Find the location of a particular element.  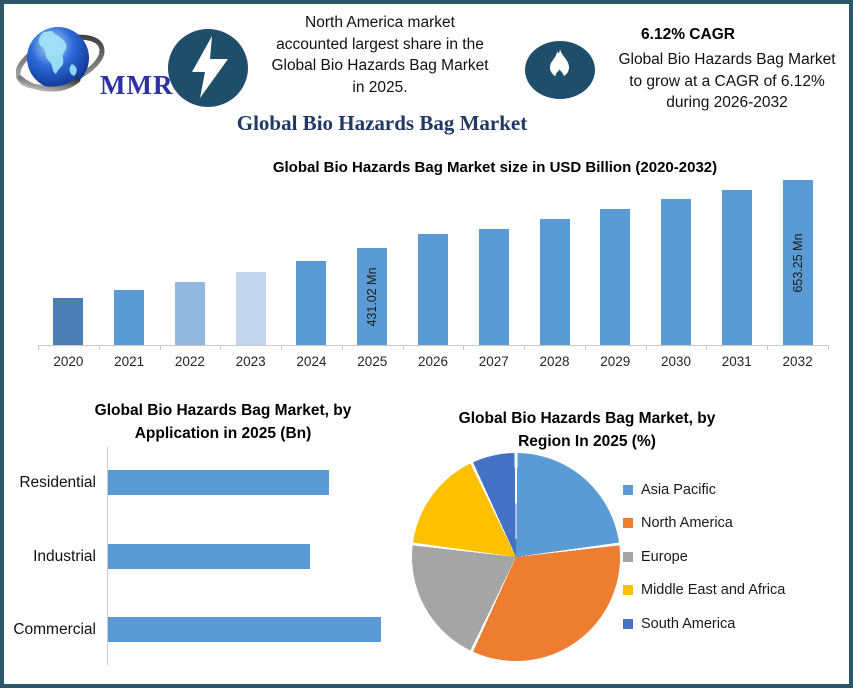

mmr-logo: MMR is located at coordinates (95, 60).